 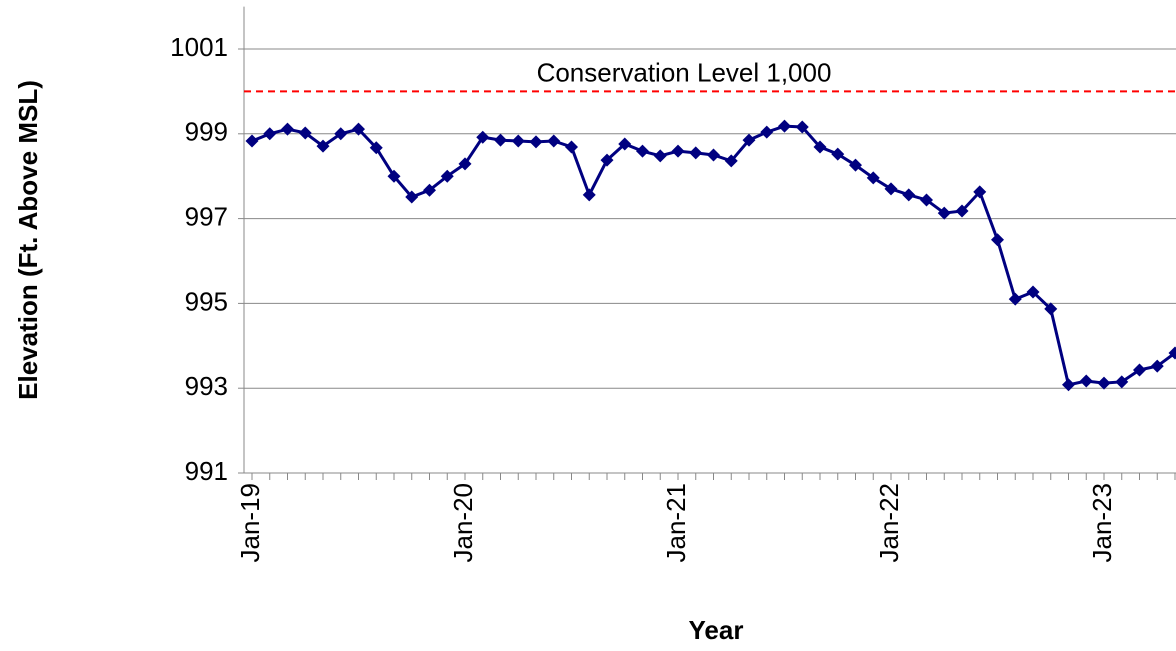 What do you see at coordinates (206, 132) in the screenshot?
I see `y-tick-label: 999` at bounding box center [206, 132].